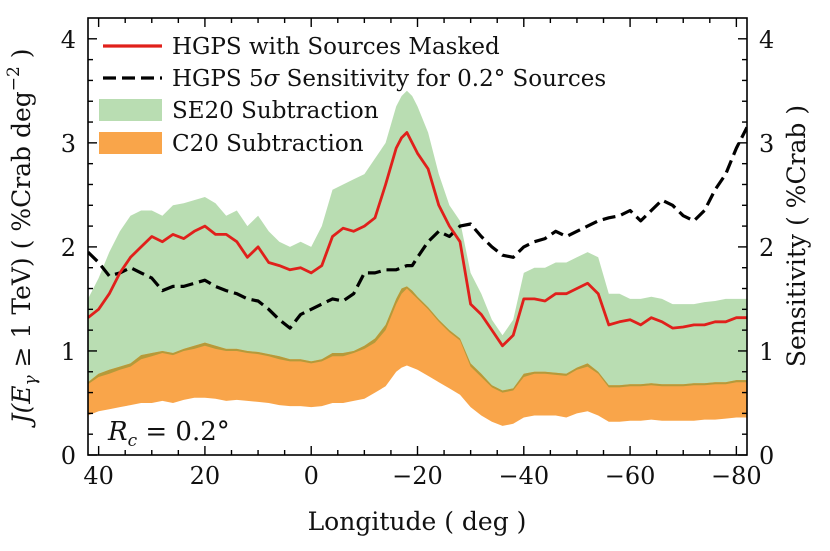 This screenshot has width=830, height=551. I want to click on legend-swatch-band2, so click(130, 143).